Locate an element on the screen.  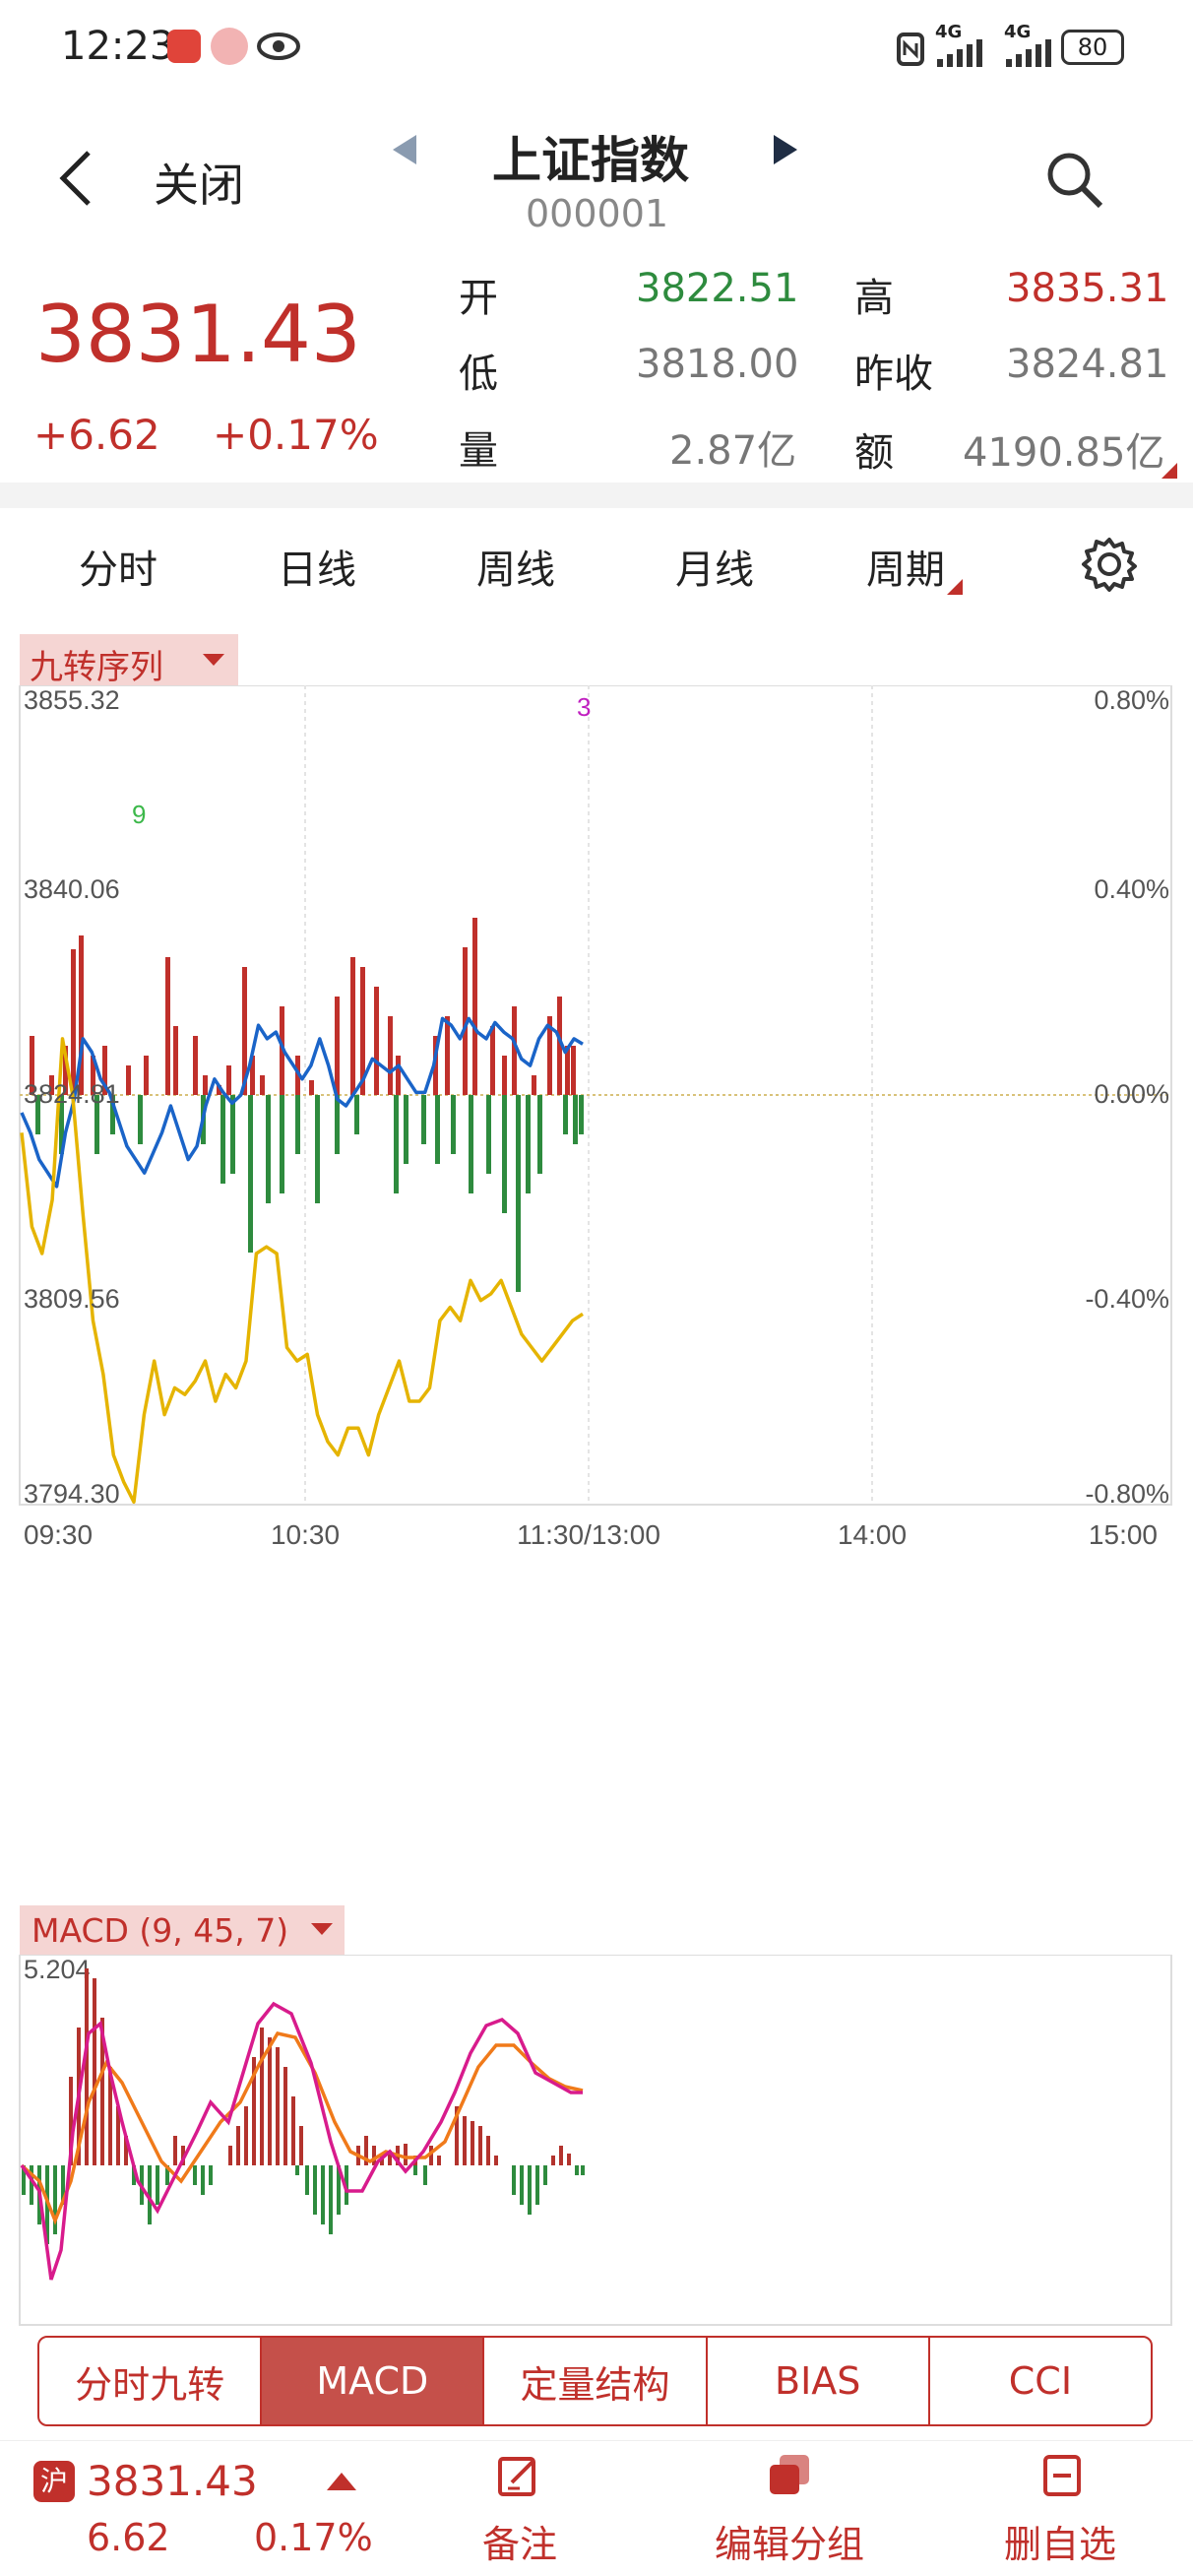
battery-icon: 80 is located at coordinates (1092, 47).